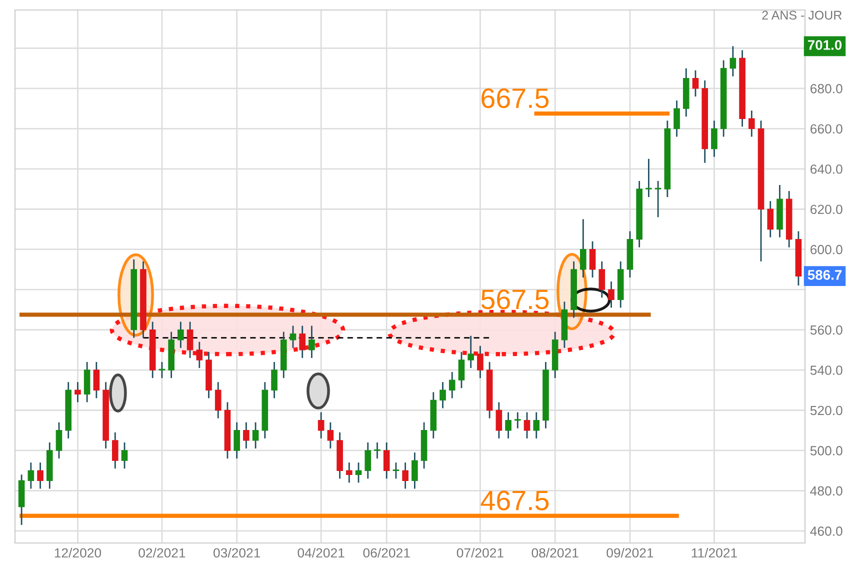 Image resolution: width=855 pixels, height=580 pixels. I want to click on y-tick-label: 540.0, so click(826, 370).